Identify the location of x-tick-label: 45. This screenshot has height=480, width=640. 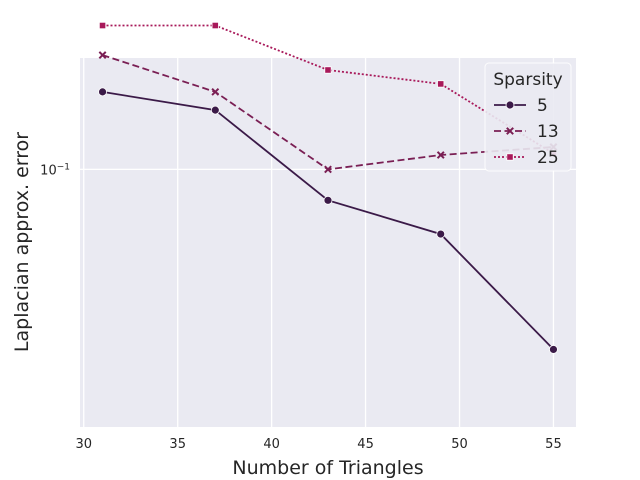
(365, 444).